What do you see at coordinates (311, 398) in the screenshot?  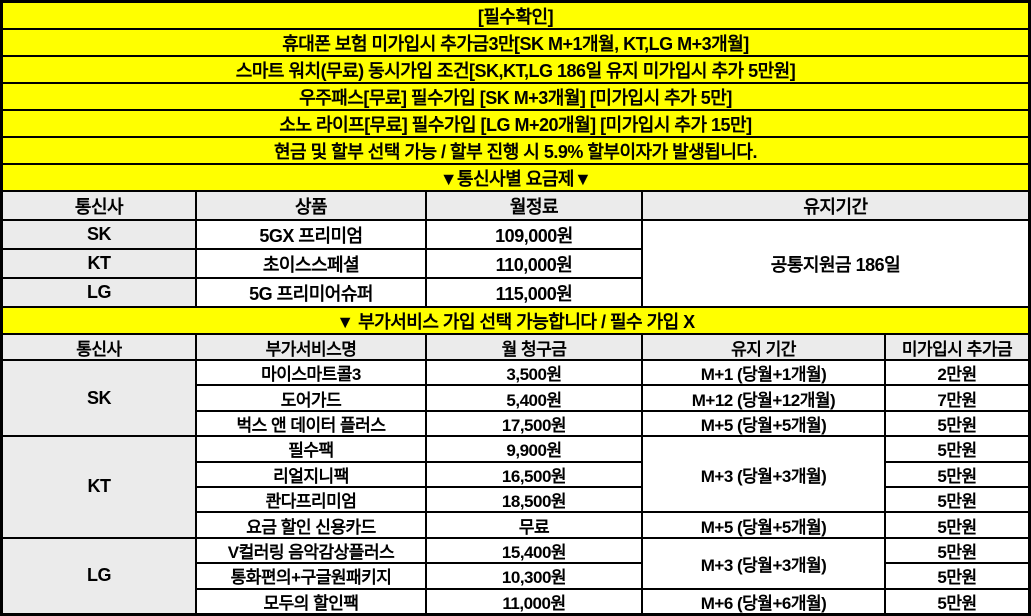 I see `addon-name-1: 도어가드` at bounding box center [311, 398].